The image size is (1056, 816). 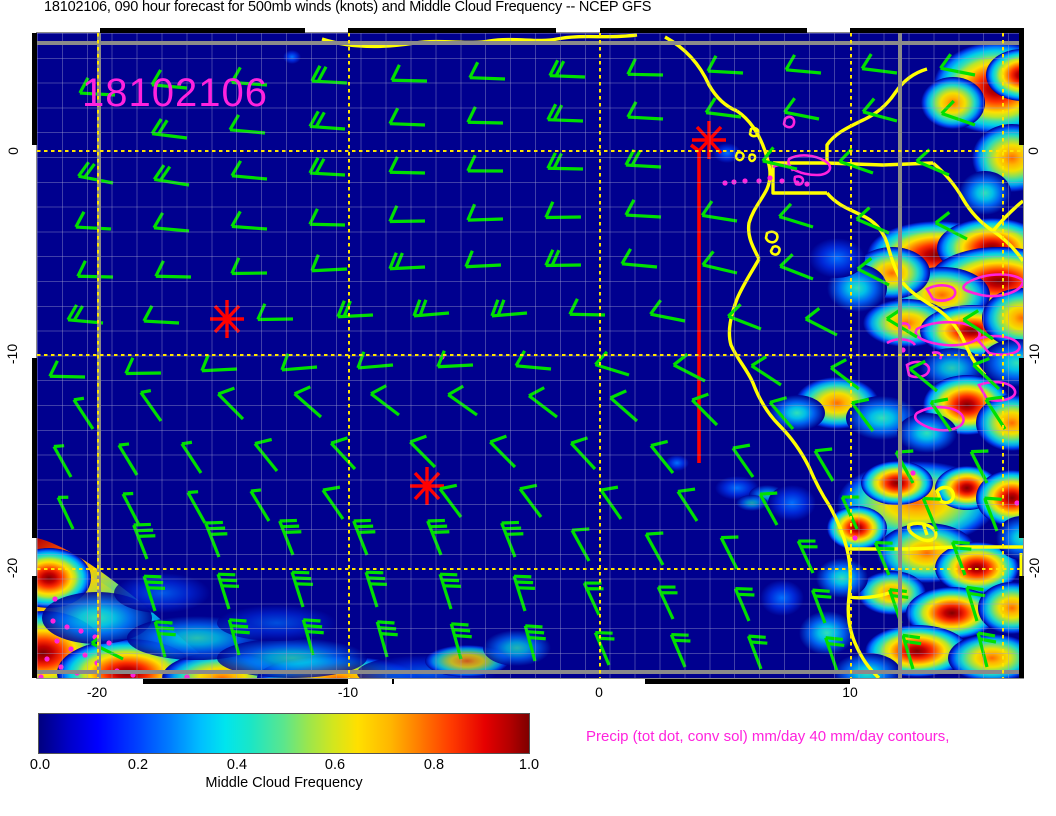 I want to click on colorbar, so click(x=284, y=733).